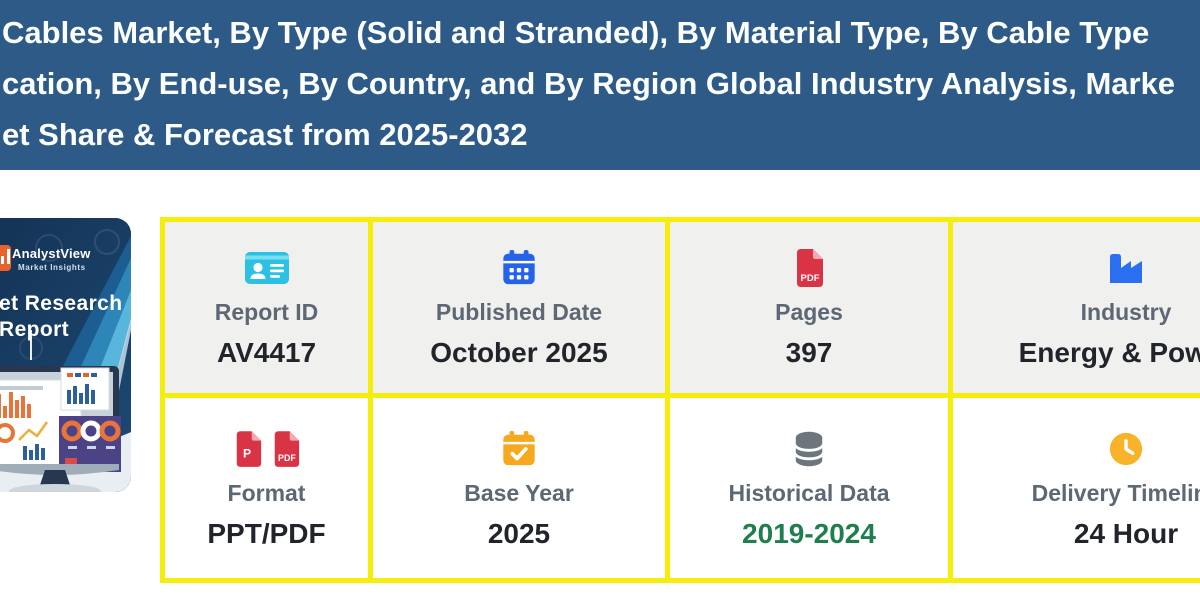 The image size is (1200, 600). What do you see at coordinates (52, 267) in the screenshot?
I see `cover-brand-tagline: Market Insights` at bounding box center [52, 267].